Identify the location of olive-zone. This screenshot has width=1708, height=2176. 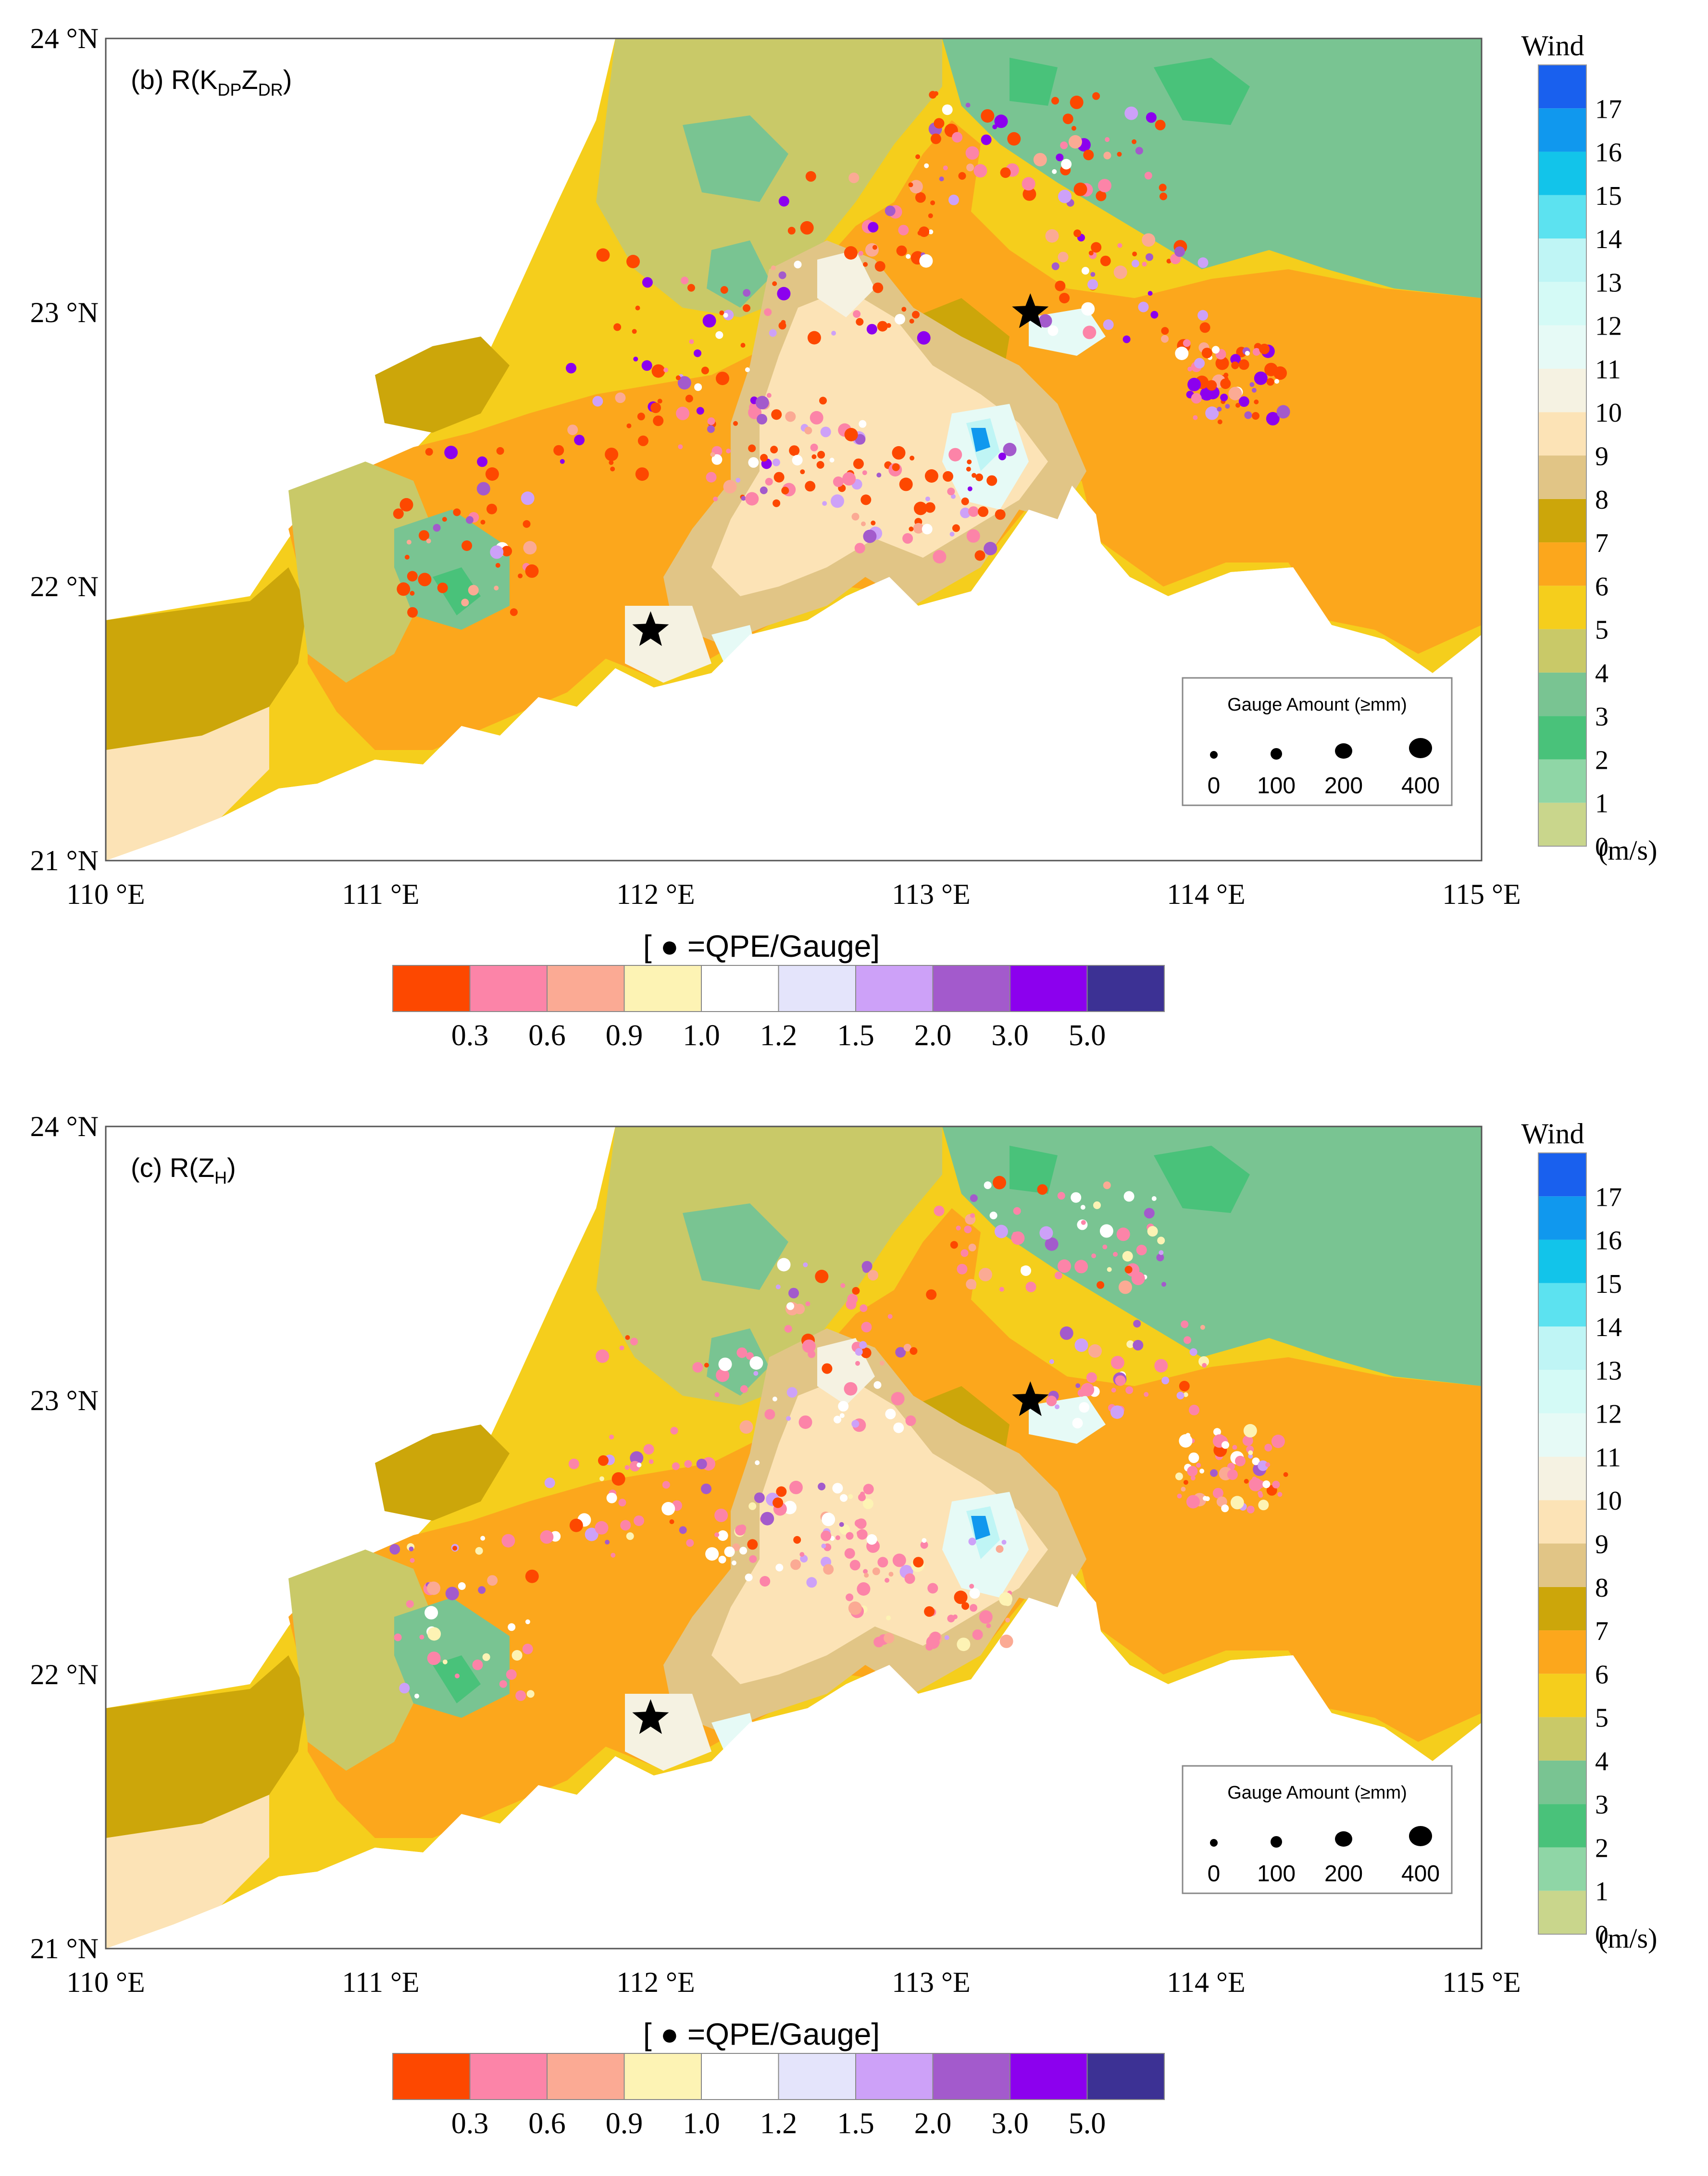
(207, 658).